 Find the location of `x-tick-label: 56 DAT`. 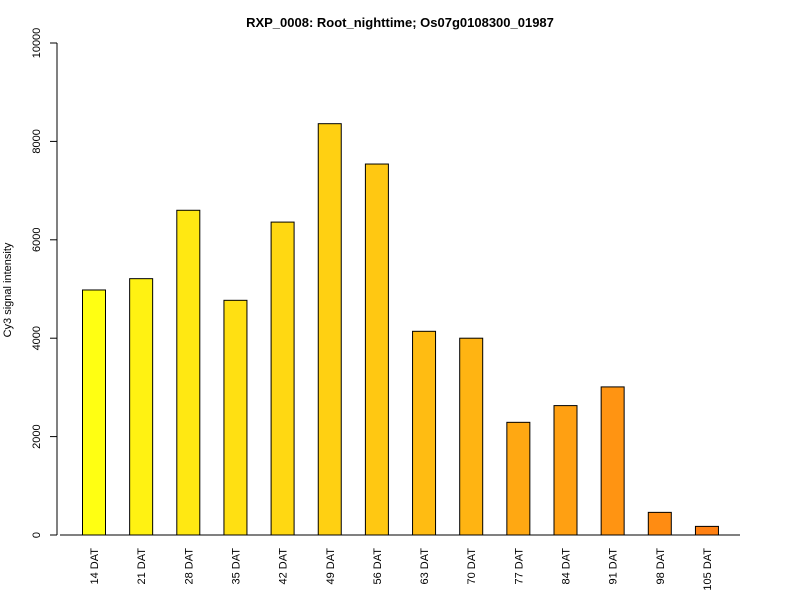

x-tick-label: 56 DAT is located at coordinates (378, 566).